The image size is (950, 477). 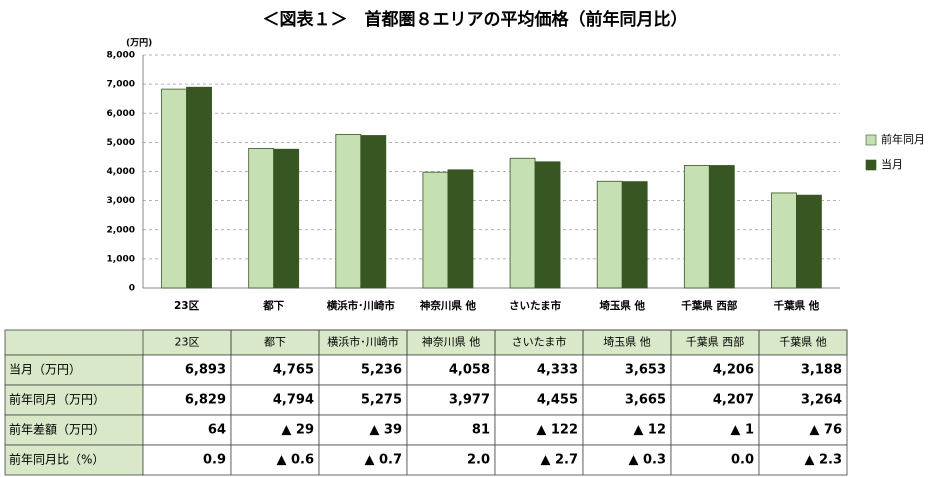 What do you see at coordinates (383, 460) in the screenshot?
I see `table-value: ▲ 0.7` at bounding box center [383, 460].